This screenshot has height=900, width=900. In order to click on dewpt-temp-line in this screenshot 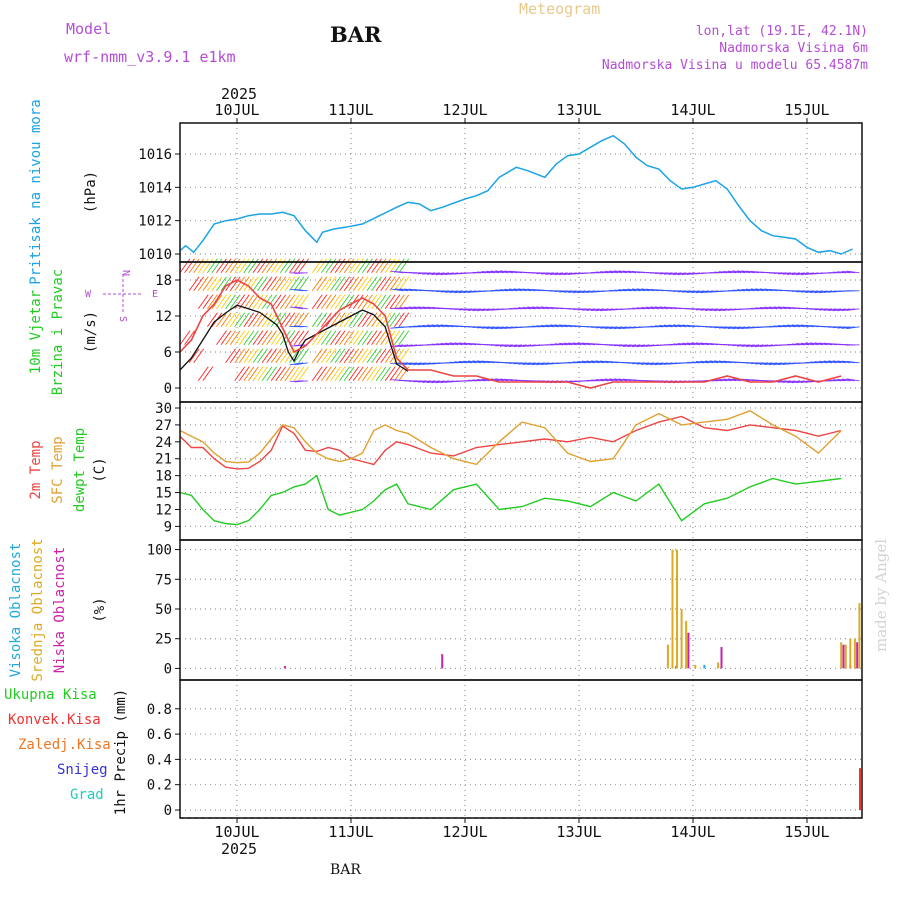, I will do `click(510, 500)`.